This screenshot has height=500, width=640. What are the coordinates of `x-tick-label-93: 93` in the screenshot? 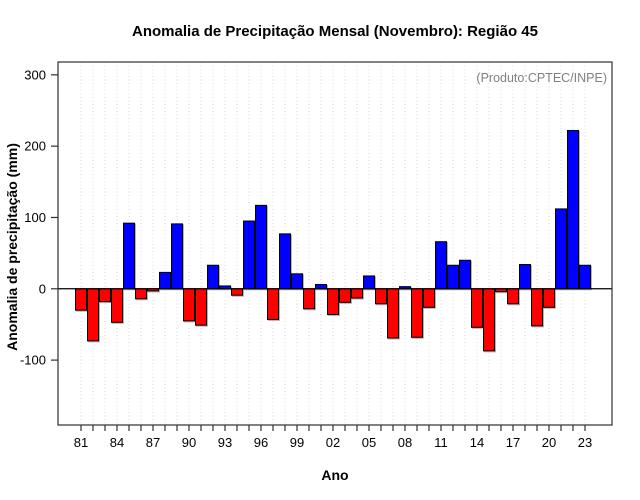 It's located at (225, 442).